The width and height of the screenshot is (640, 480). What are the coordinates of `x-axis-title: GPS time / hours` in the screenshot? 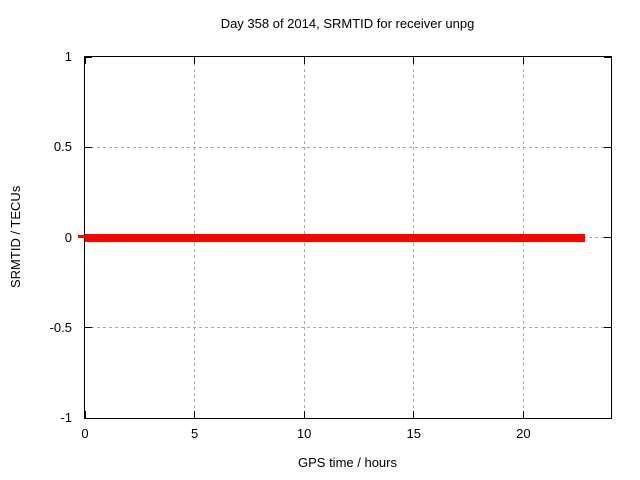 It's located at (347, 462).